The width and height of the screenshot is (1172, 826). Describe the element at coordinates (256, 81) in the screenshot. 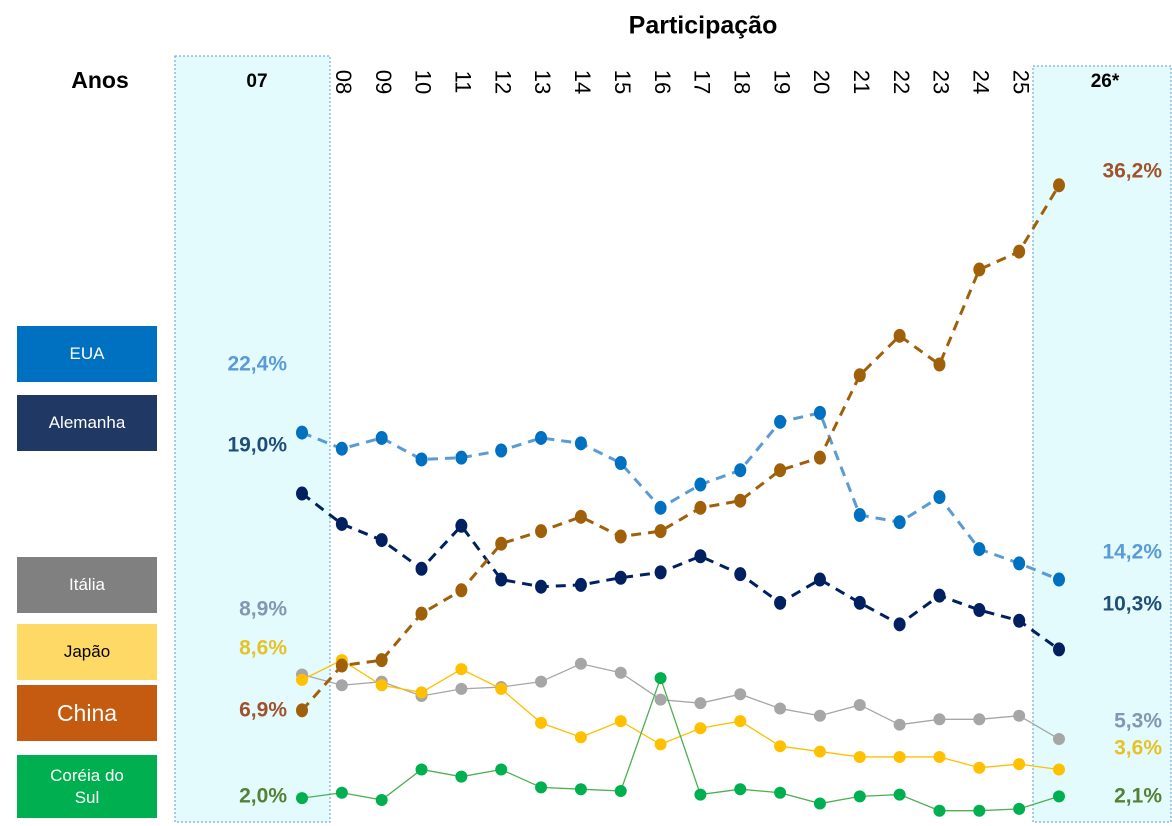

I see `x-tick-label: 07` at that location.